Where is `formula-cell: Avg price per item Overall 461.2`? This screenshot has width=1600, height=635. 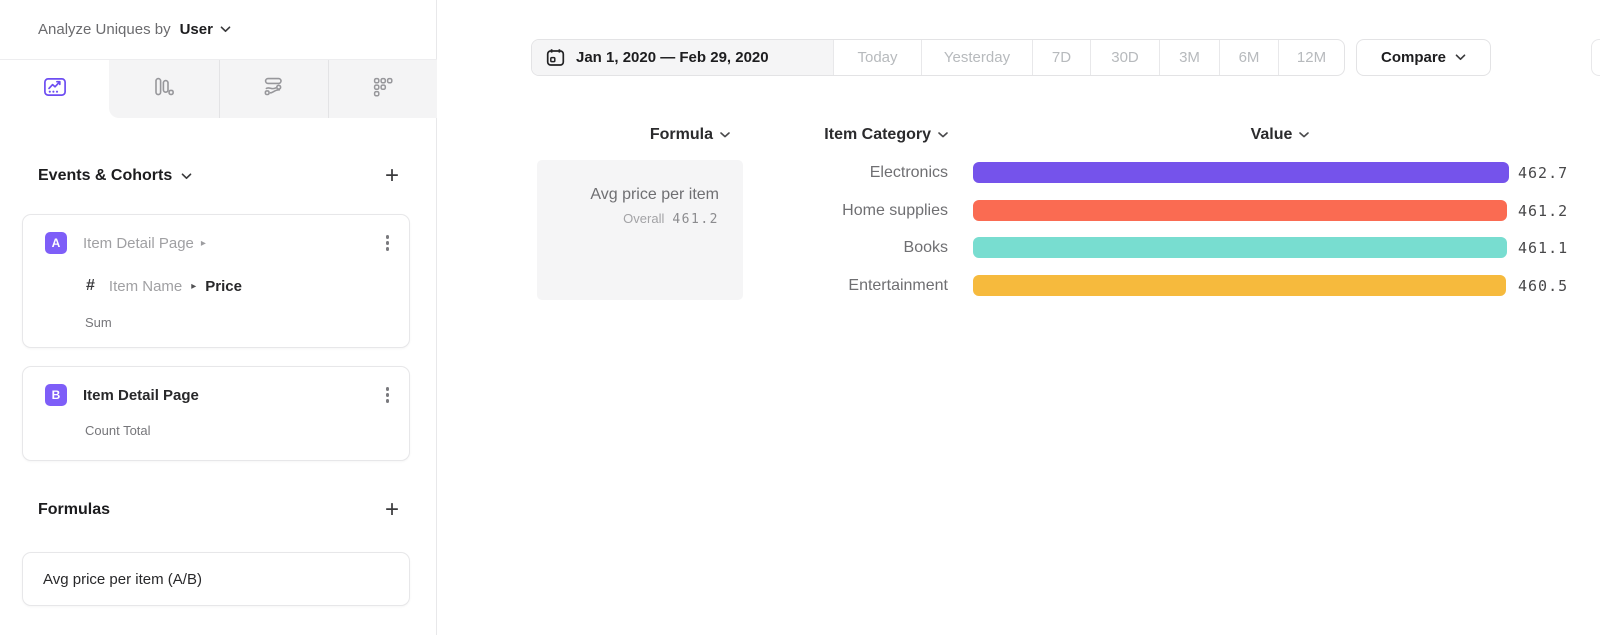
formula-cell: Avg price per item Overall 461.2 is located at coordinates (640, 230).